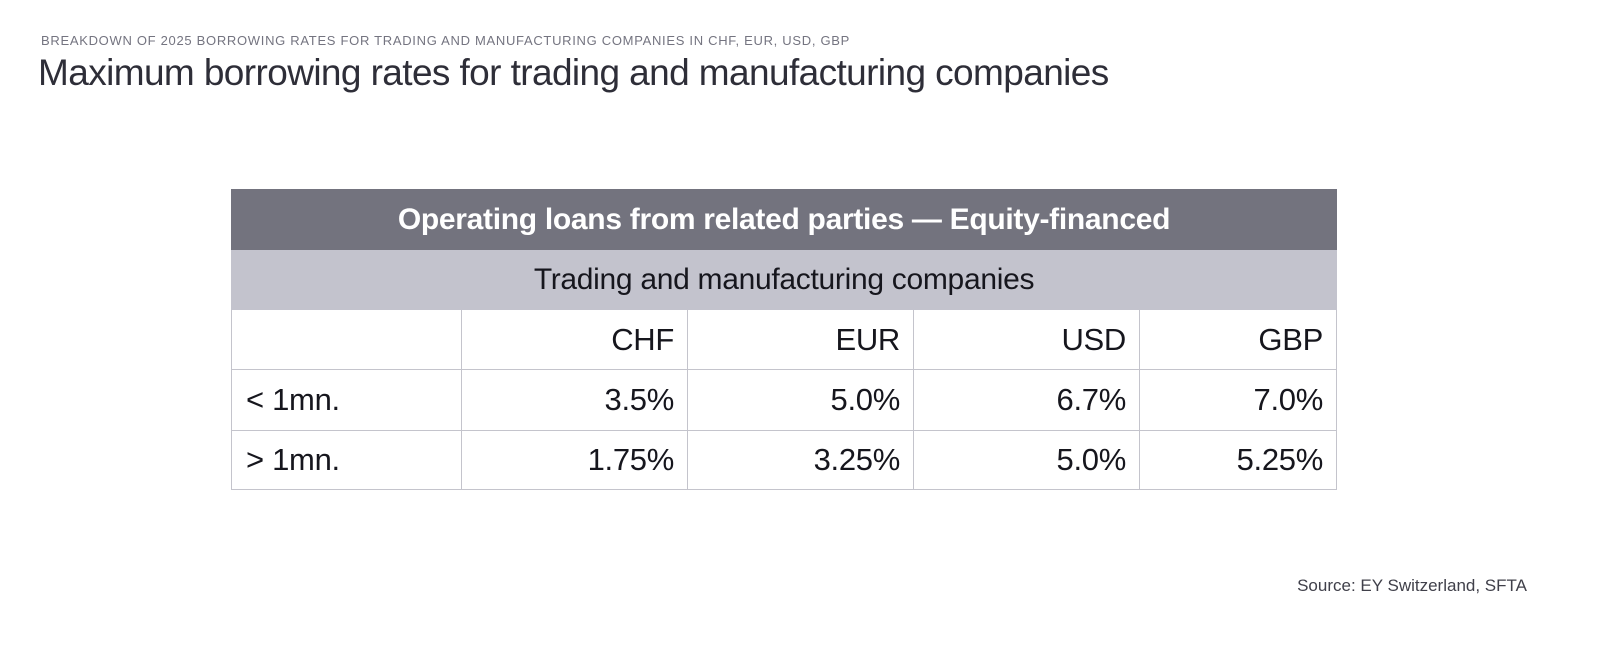  What do you see at coordinates (1027, 339) in the screenshot?
I see `column-header-usd: USD` at bounding box center [1027, 339].